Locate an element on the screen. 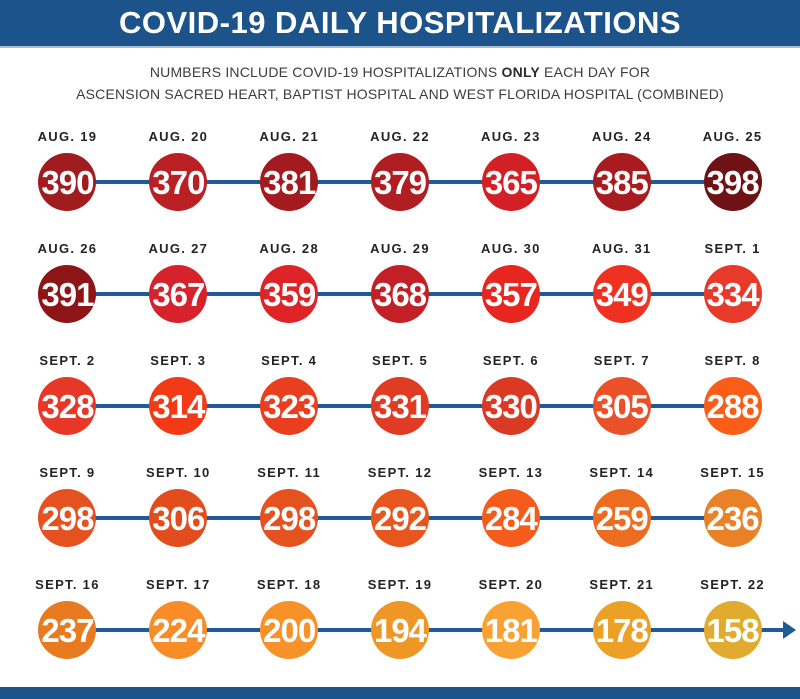 The image size is (800, 699). value-label: 367 is located at coordinates (178, 294).